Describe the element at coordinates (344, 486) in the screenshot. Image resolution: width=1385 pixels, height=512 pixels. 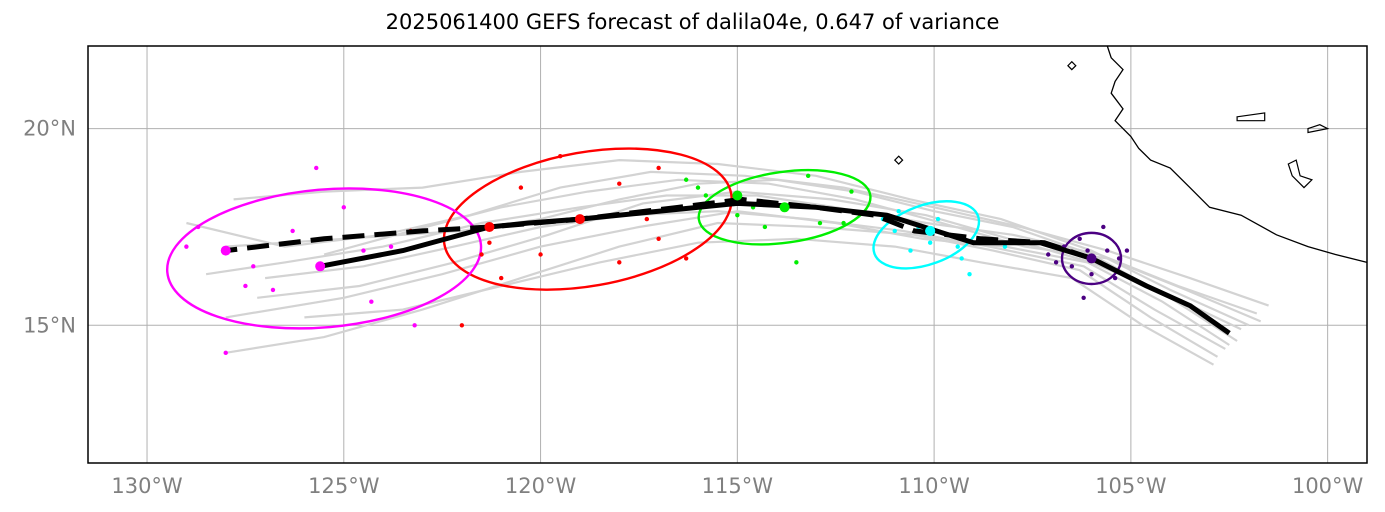
I see `x-tick-label: 125°W` at that location.